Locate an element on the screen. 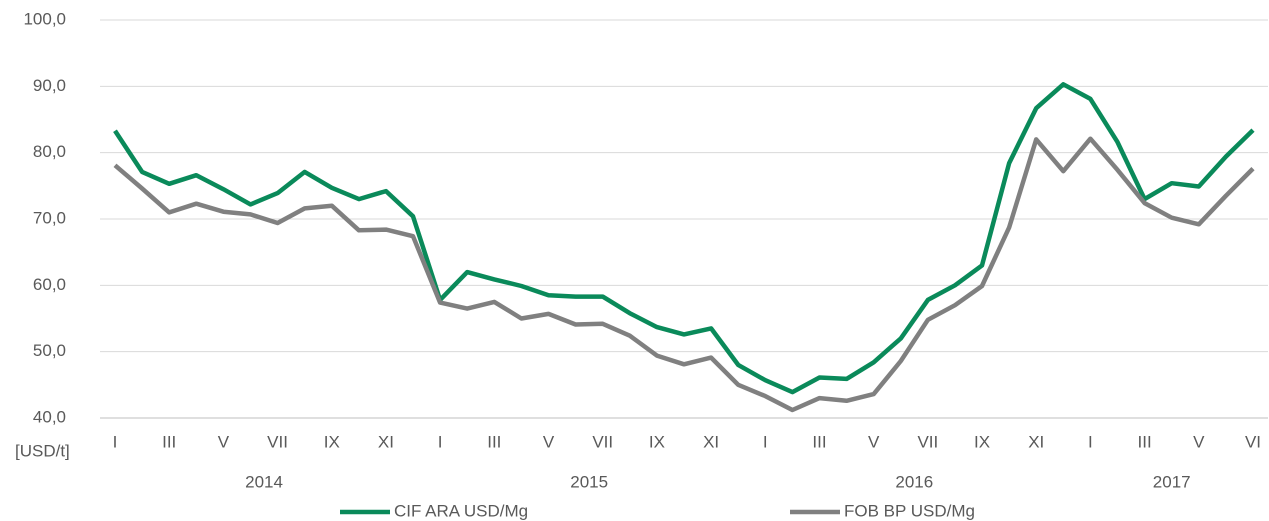 The width and height of the screenshot is (1269, 521). year-label: 2015 is located at coordinates (589, 481).